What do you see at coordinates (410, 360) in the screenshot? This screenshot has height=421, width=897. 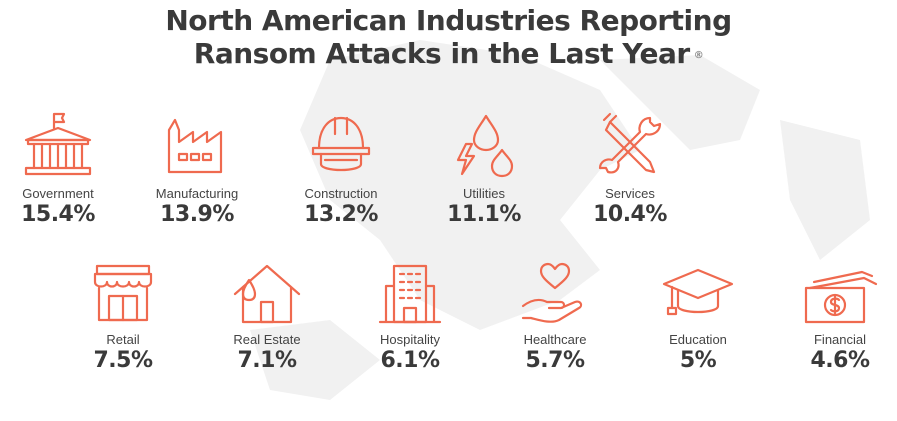 I see `industry-value: 6.1%` at bounding box center [410, 360].